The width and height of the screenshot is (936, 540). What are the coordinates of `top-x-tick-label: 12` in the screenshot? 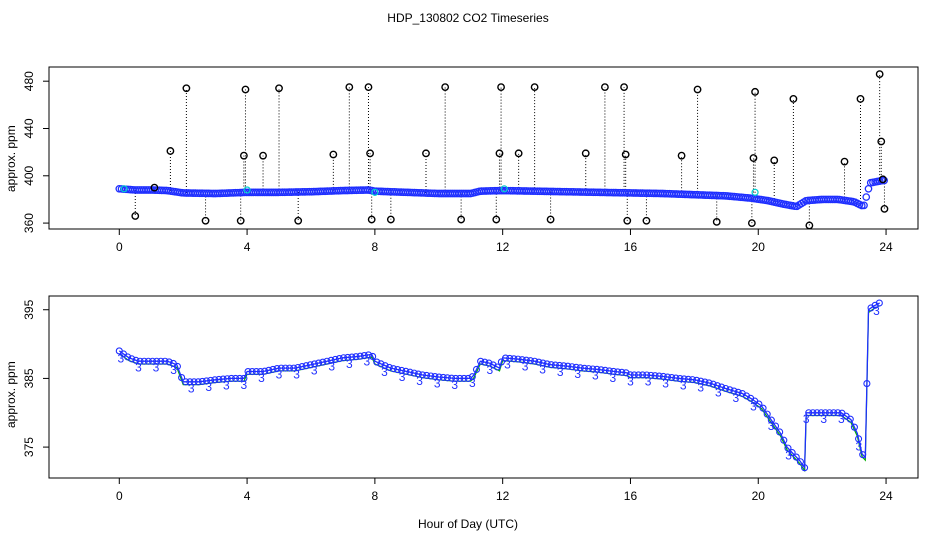 It's located at (503, 247).